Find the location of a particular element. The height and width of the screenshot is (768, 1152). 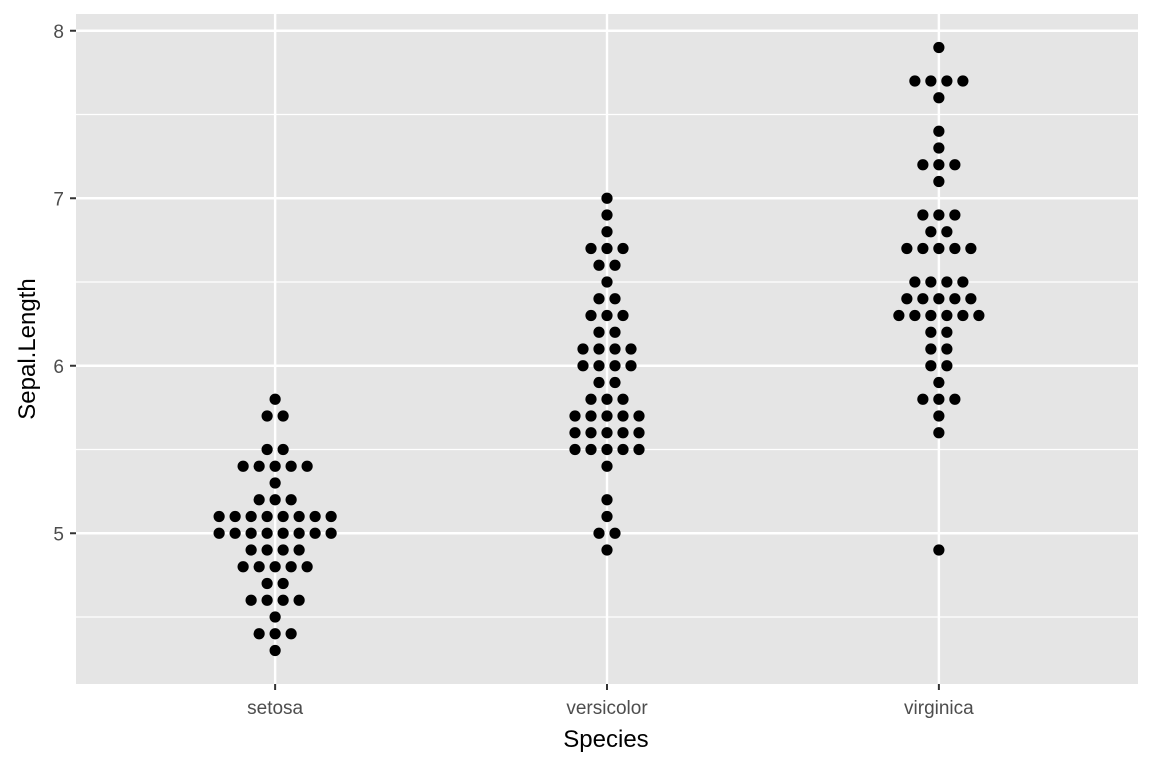

y-tick-label: 6 is located at coordinates (58, 367).